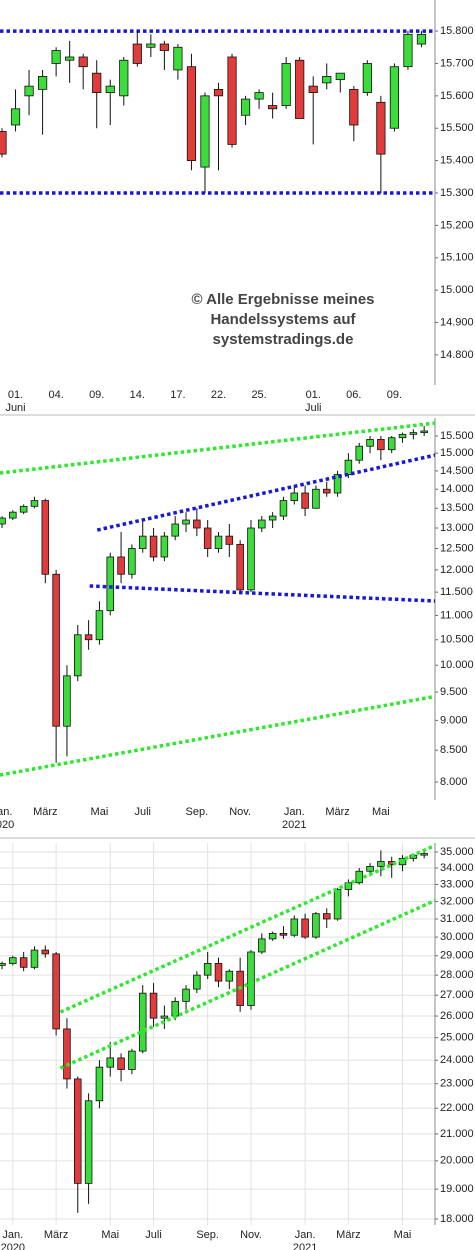 This screenshot has width=475, height=1250. Describe the element at coordinates (457, 96) in the screenshot. I see `y-tick-label: 15.600` at that location.